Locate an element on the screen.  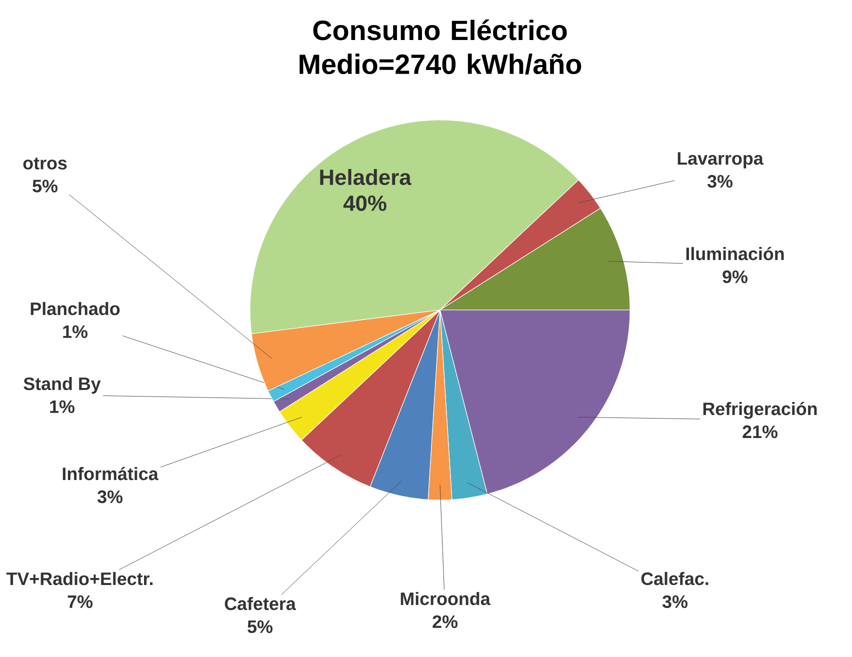
slice-label: Planchado is located at coordinates (75, 309).